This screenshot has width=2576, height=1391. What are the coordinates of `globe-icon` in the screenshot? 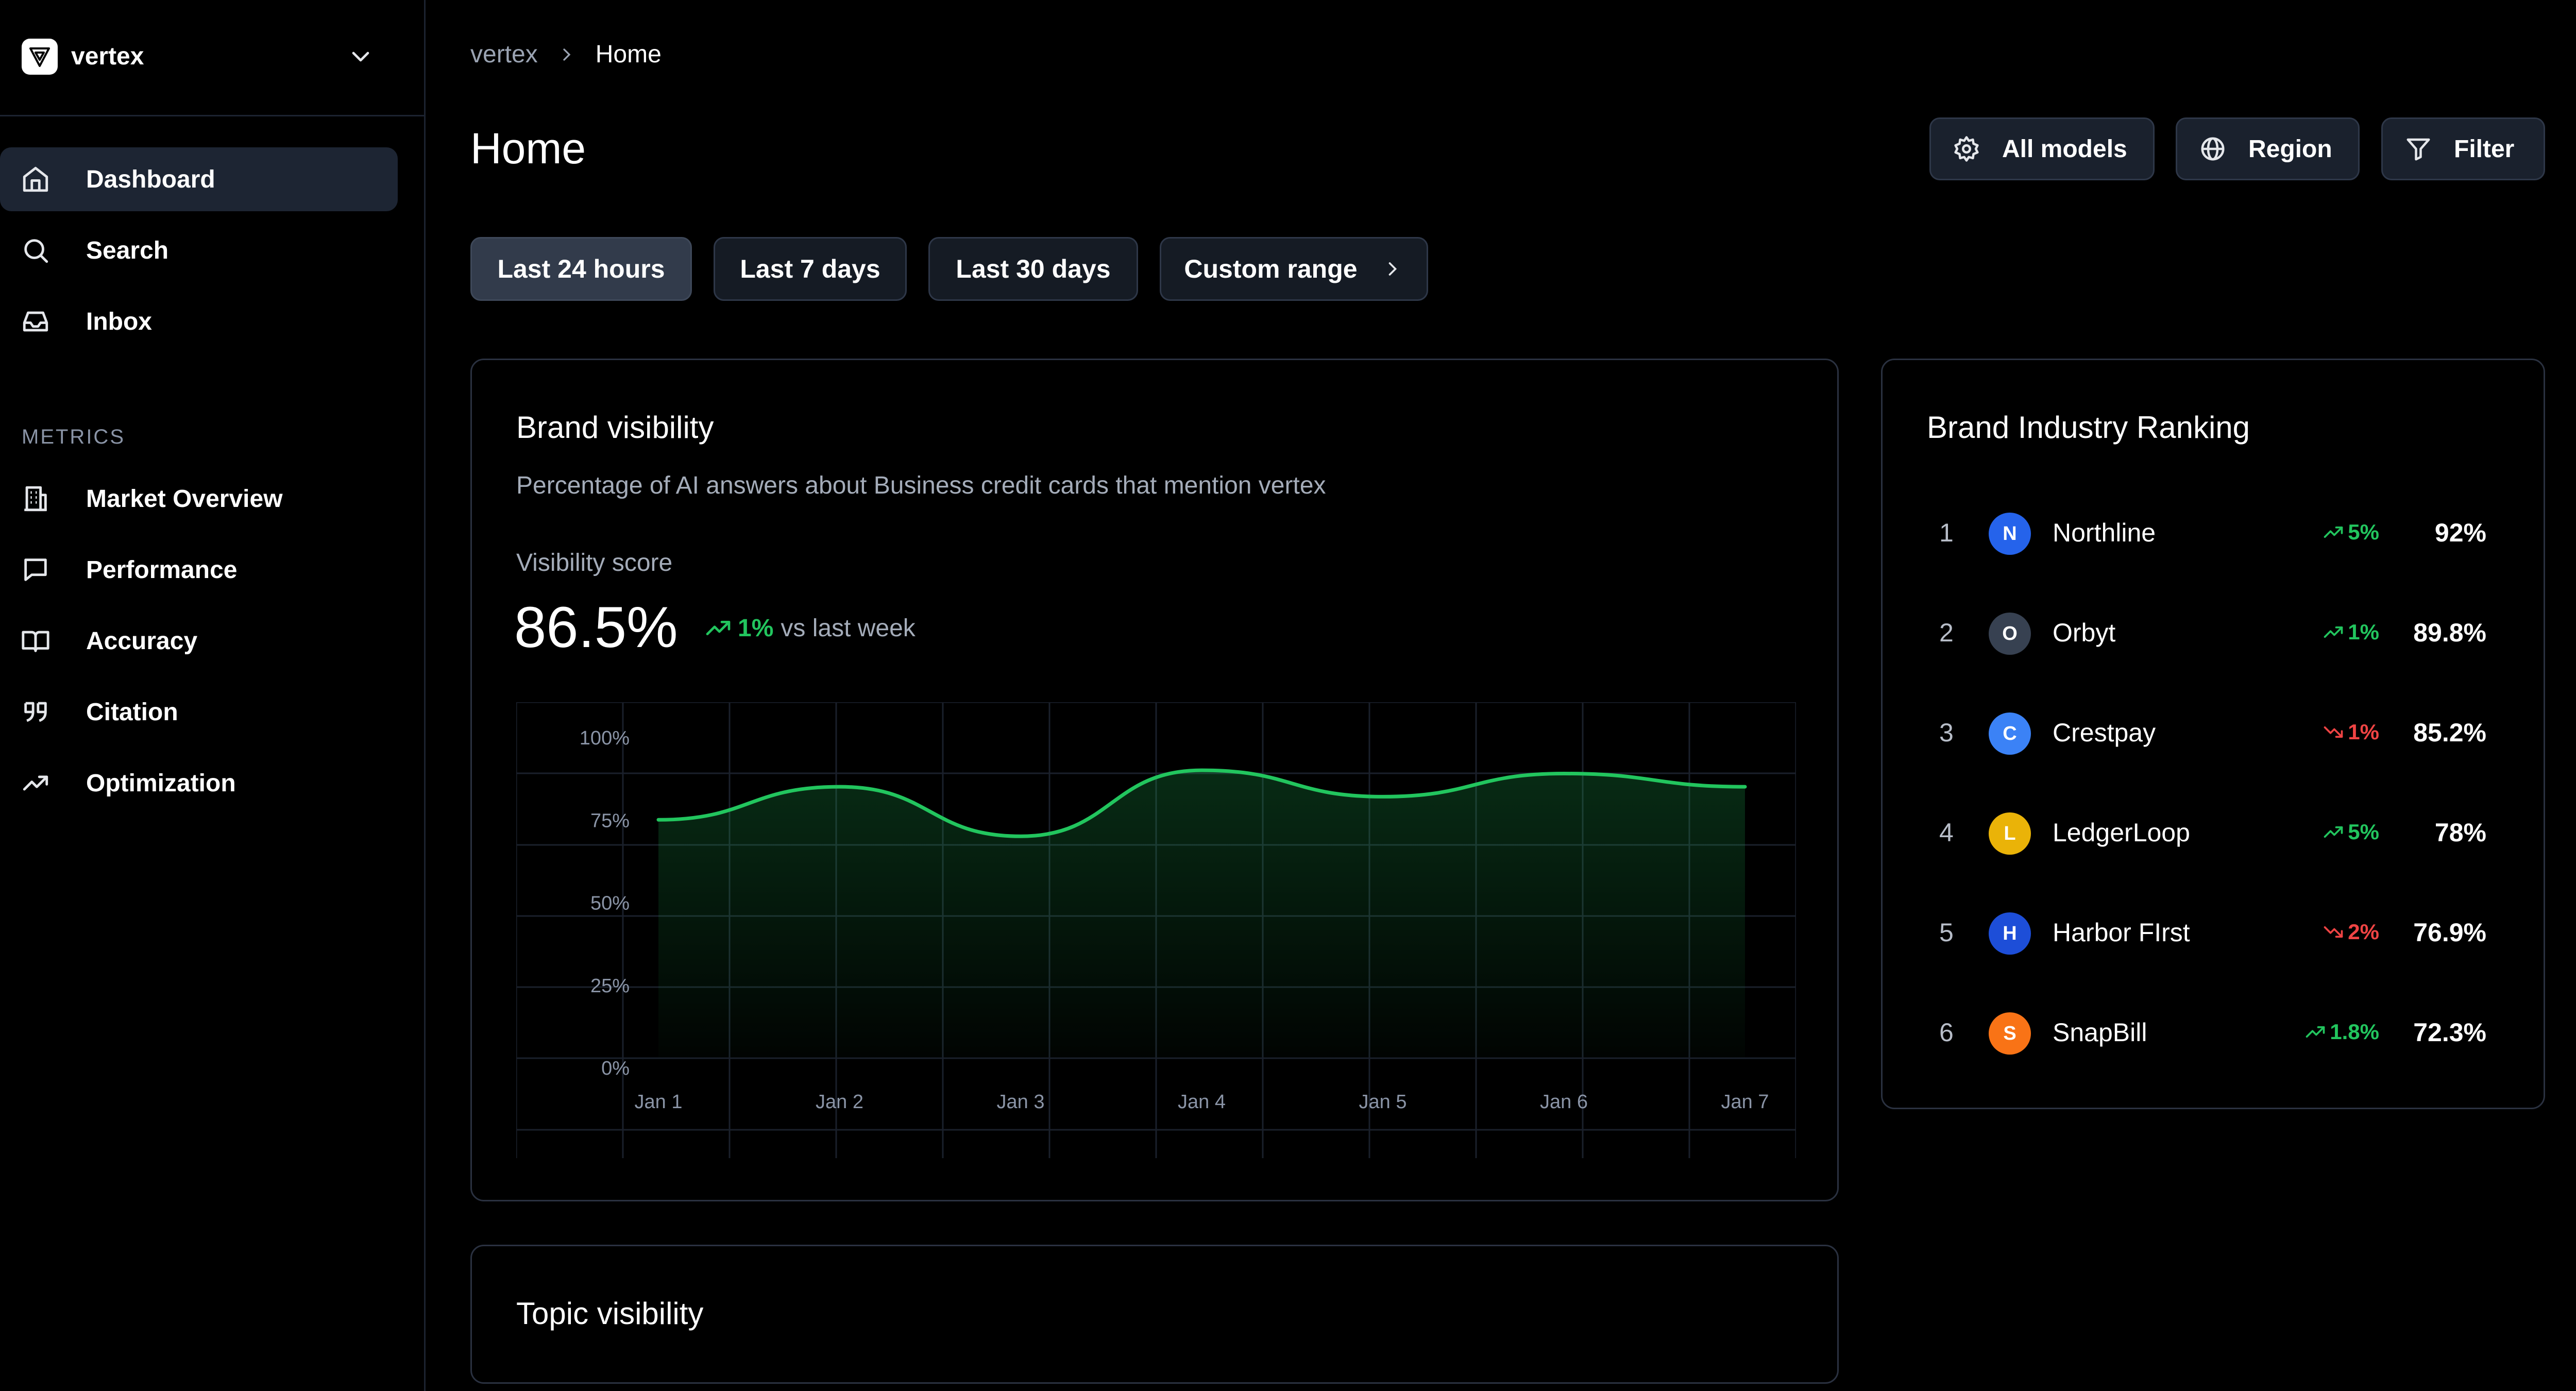 It's located at (2213, 149).